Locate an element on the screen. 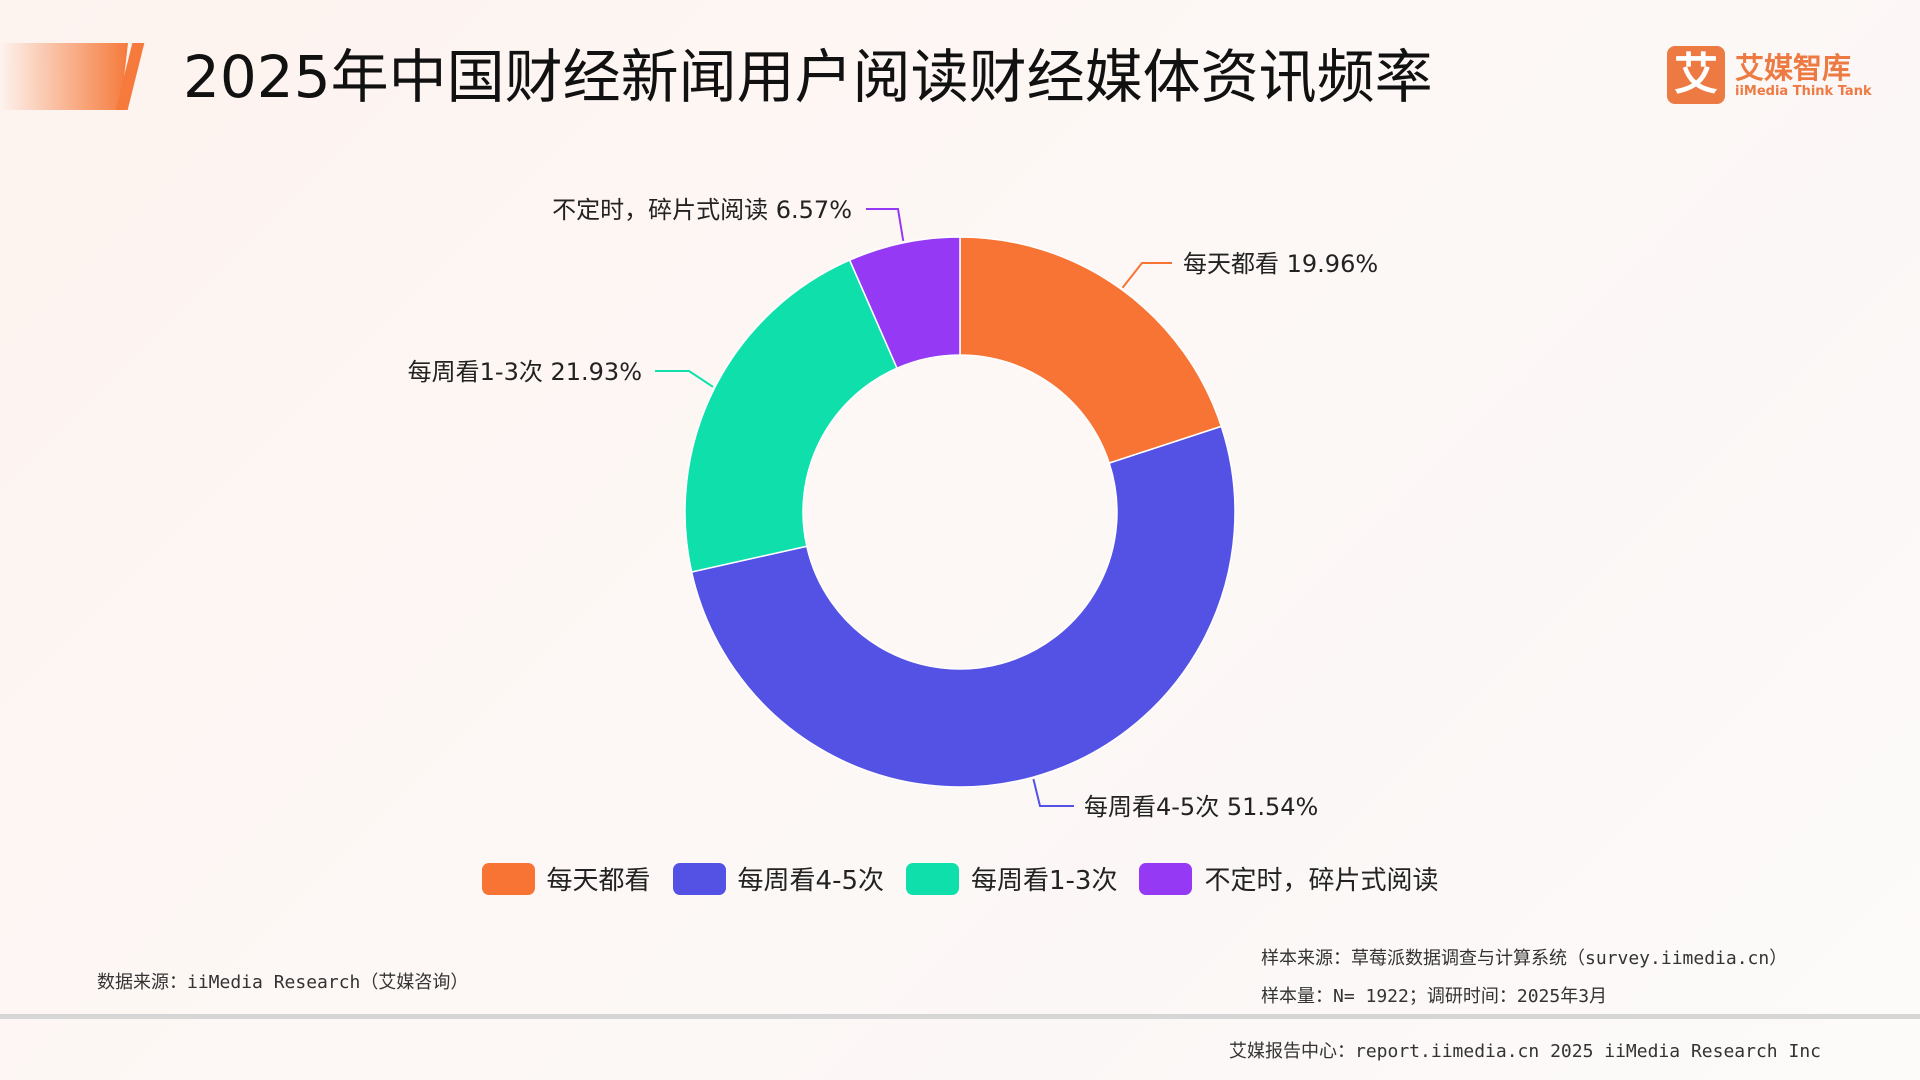  legend-item: 每周看1-3次 is located at coordinates (1011, 878).